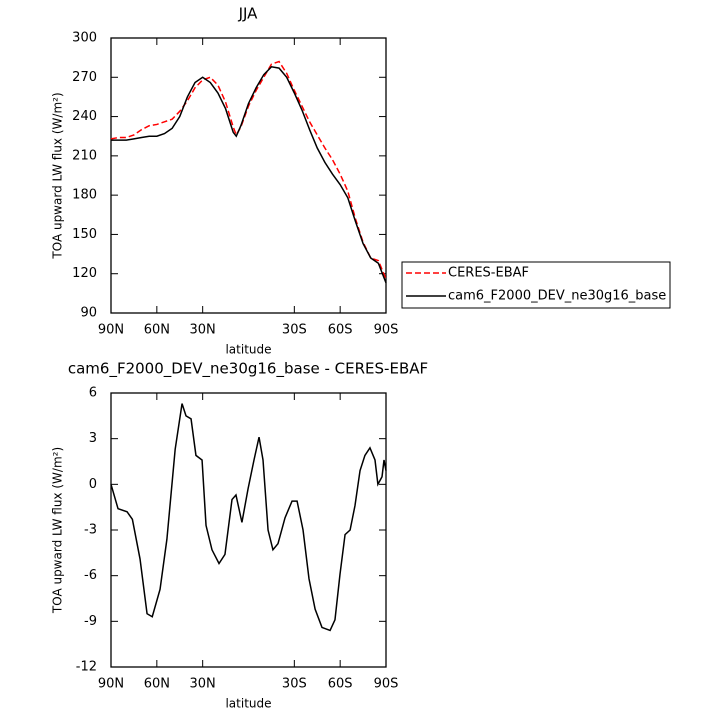 This screenshot has width=719, height=720. What do you see at coordinates (93, 393) in the screenshot?
I see `y-tick-label: 6` at bounding box center [93, 393].